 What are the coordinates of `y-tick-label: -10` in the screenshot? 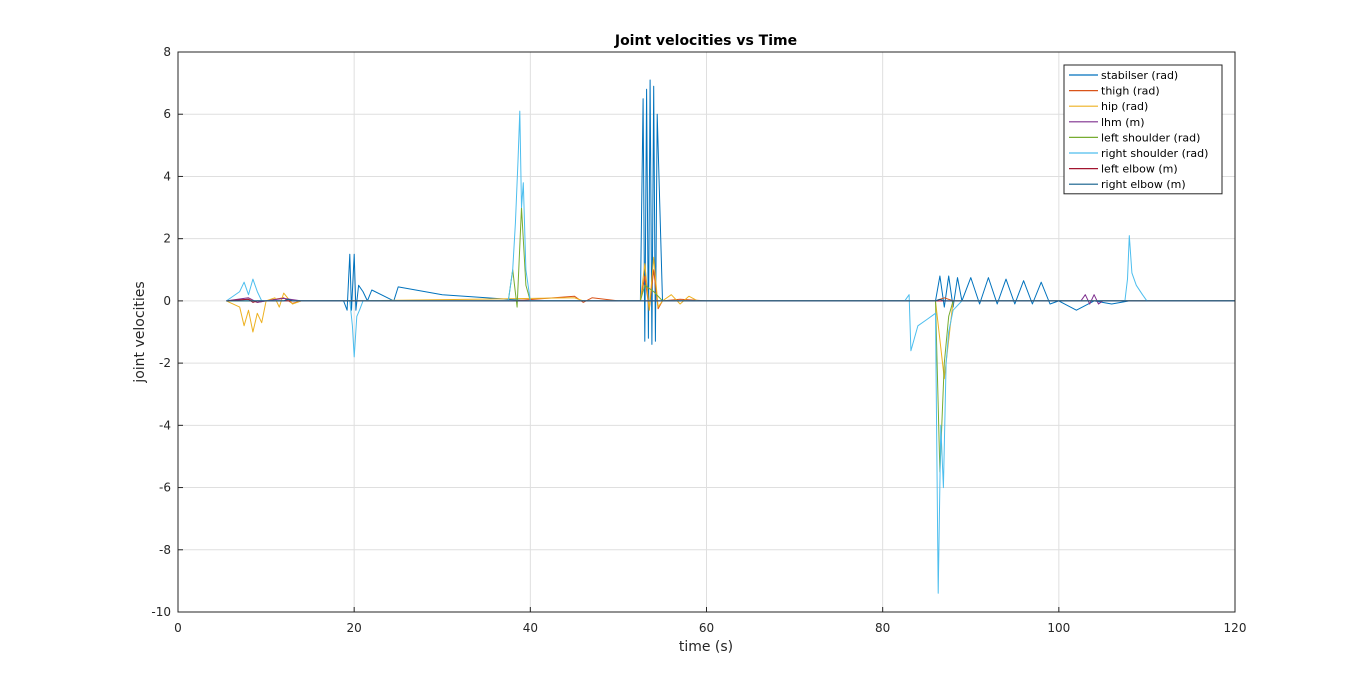 It's located at (161, 612).